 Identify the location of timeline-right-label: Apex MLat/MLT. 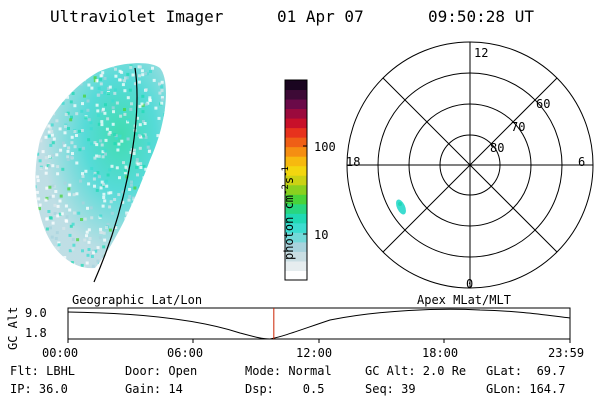
(464, 300).